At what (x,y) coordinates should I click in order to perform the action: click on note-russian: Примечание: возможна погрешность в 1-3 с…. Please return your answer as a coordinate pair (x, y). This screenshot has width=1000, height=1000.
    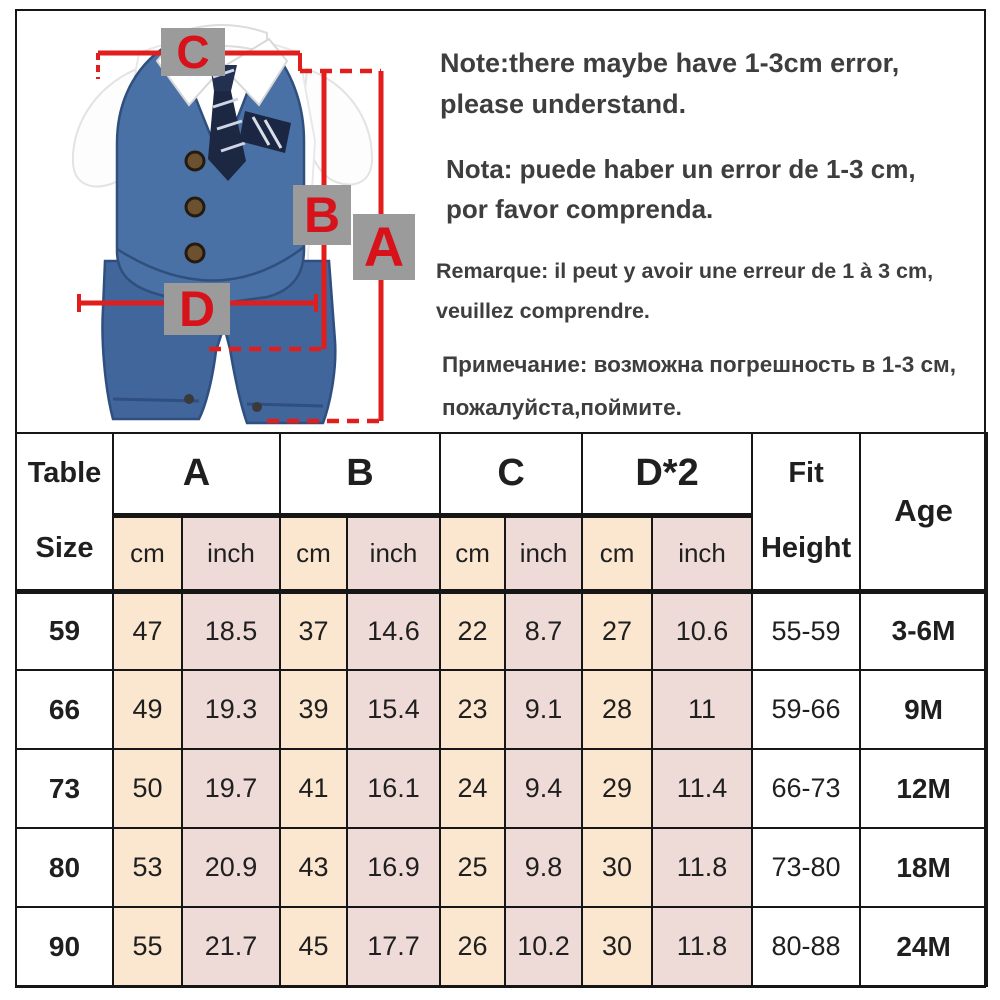
    Looking at the image, I should click on (699, 386).